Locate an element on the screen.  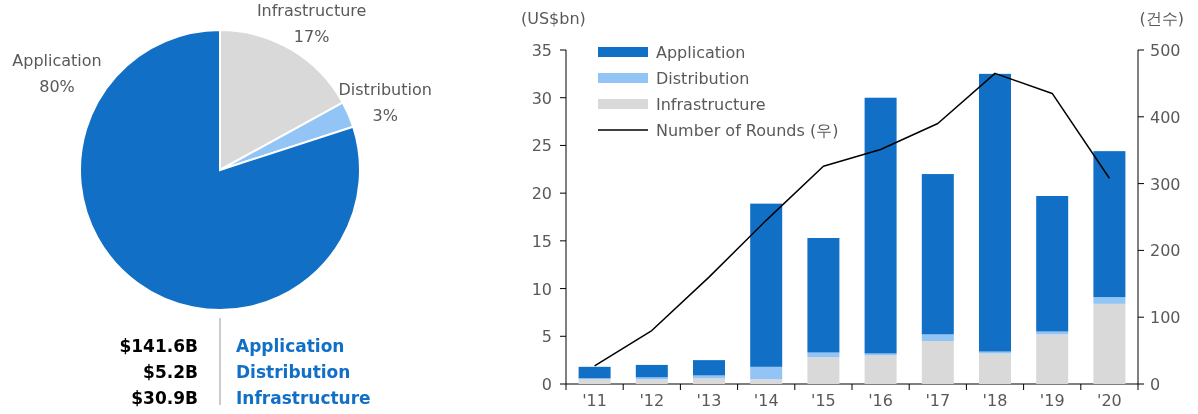
y2-tick-label: 200 is located at coordinates (1165, 251).